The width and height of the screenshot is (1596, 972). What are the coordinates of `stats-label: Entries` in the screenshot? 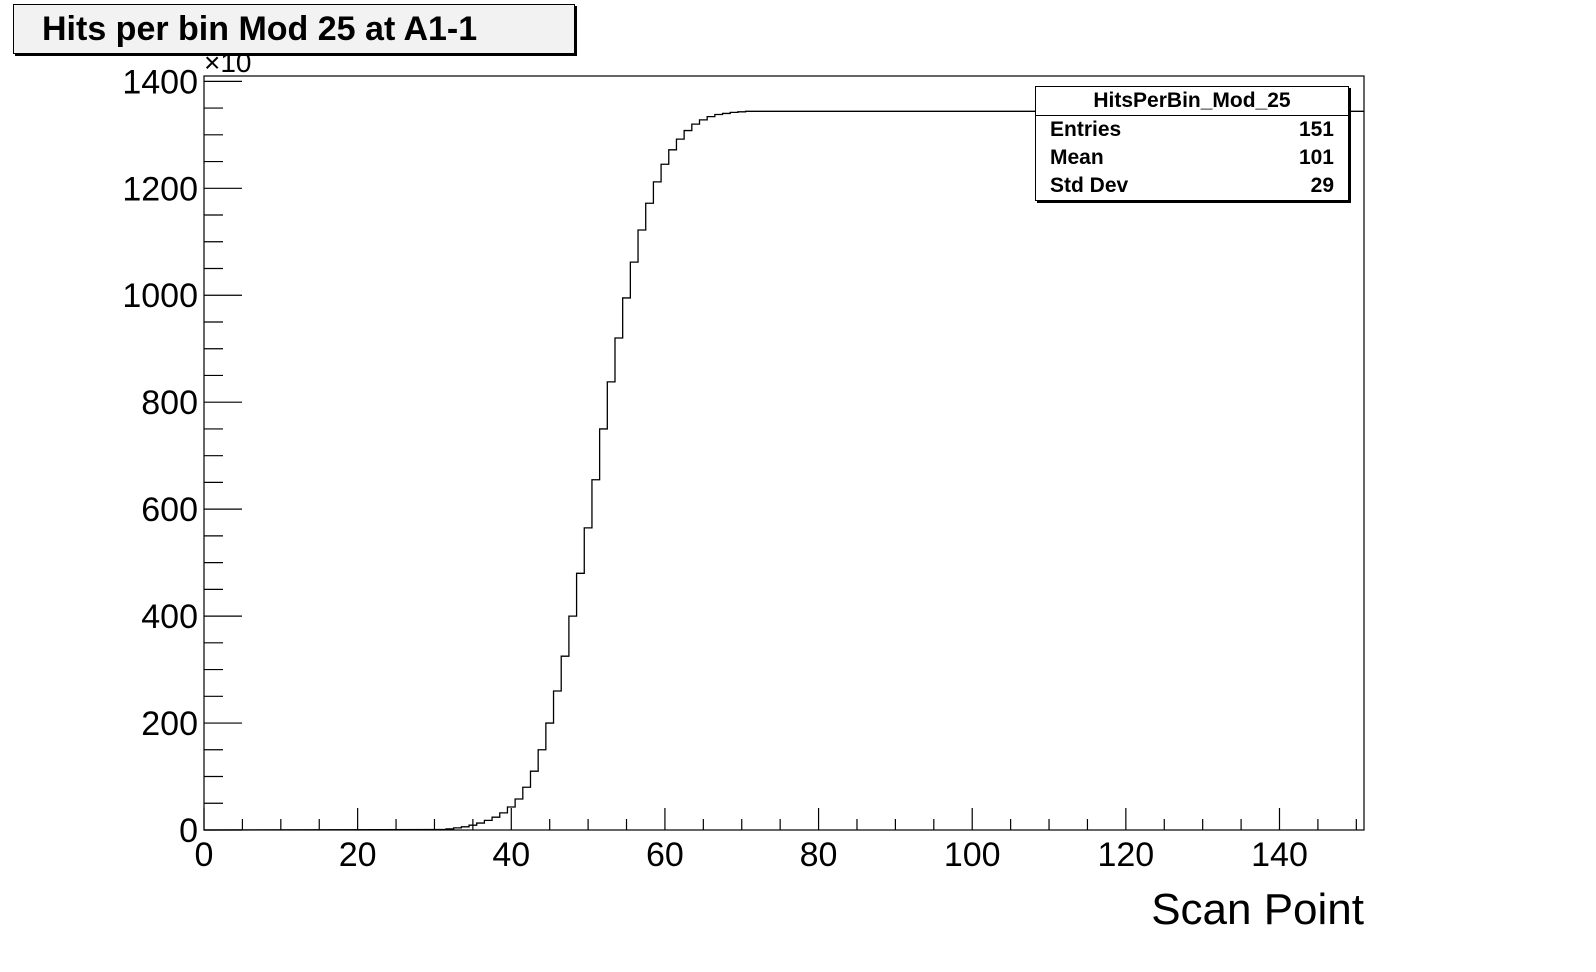 It's located at (1086, 129).